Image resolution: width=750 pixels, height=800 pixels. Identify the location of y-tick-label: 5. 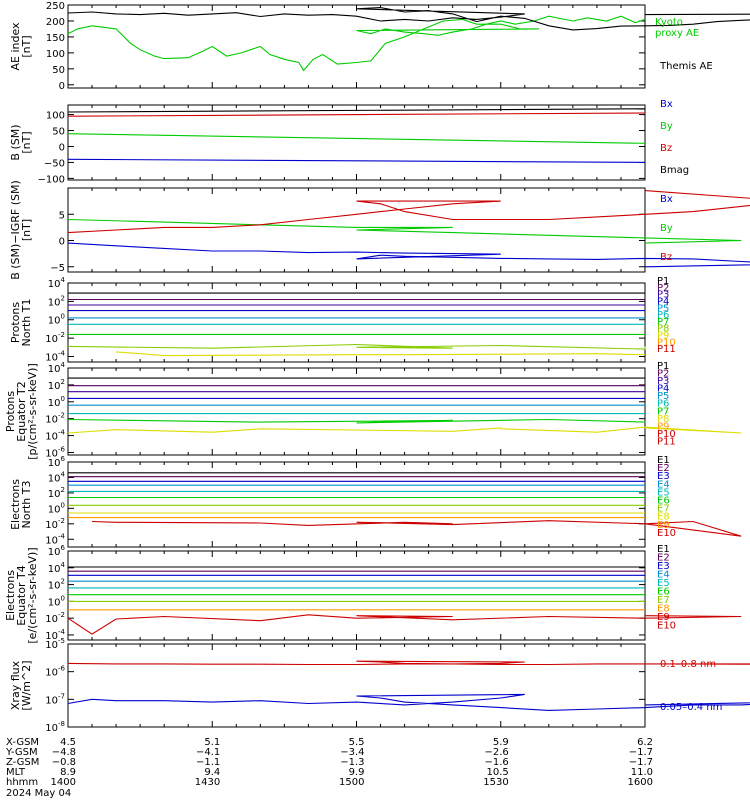
(62, 215).